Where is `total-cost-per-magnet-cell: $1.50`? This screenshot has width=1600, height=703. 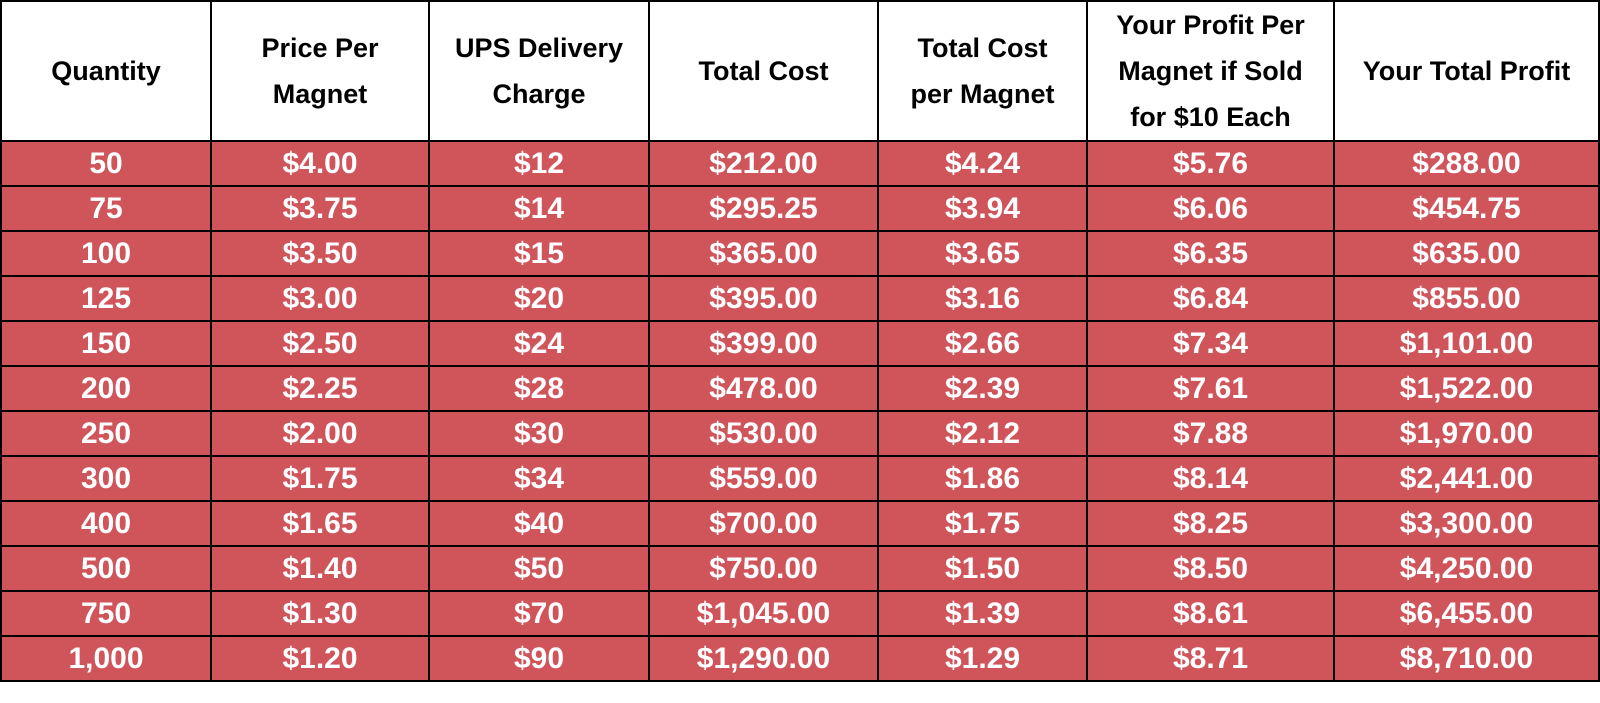
total-cost-per-magnet-cell: $1.50 is located at coordinates (982, 568).